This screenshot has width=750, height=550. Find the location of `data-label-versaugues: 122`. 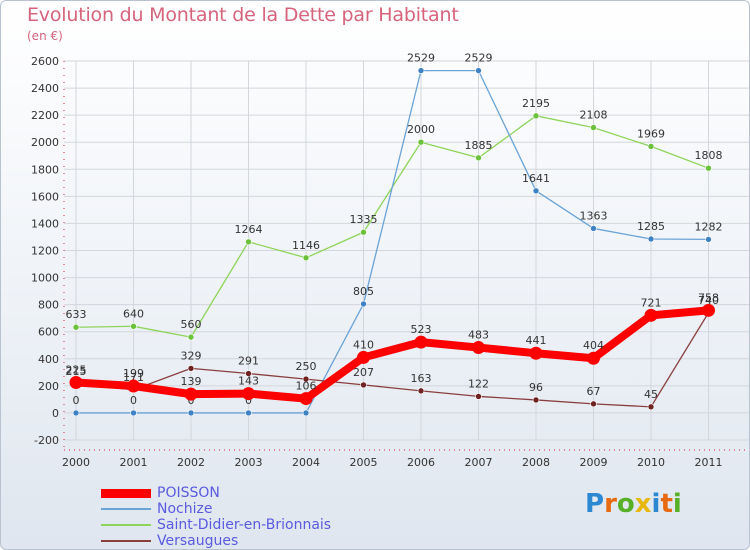

data-label-versaugues: 122 is located at coordinates (478, 383).